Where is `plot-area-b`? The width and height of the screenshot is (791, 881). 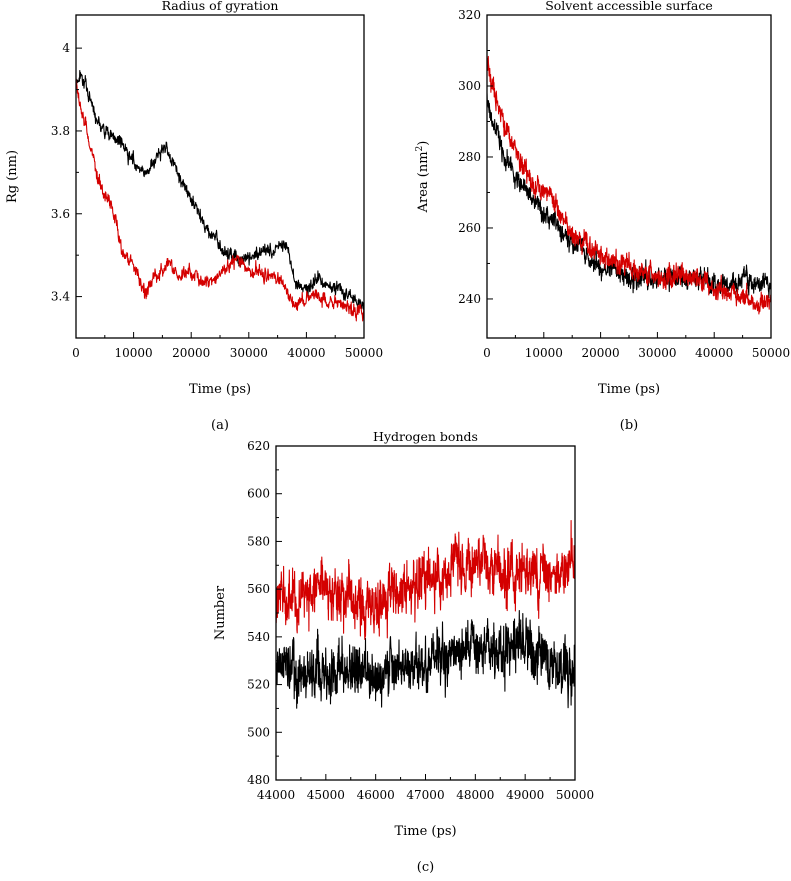
plot-area-b is located at coordinates (629, 185).